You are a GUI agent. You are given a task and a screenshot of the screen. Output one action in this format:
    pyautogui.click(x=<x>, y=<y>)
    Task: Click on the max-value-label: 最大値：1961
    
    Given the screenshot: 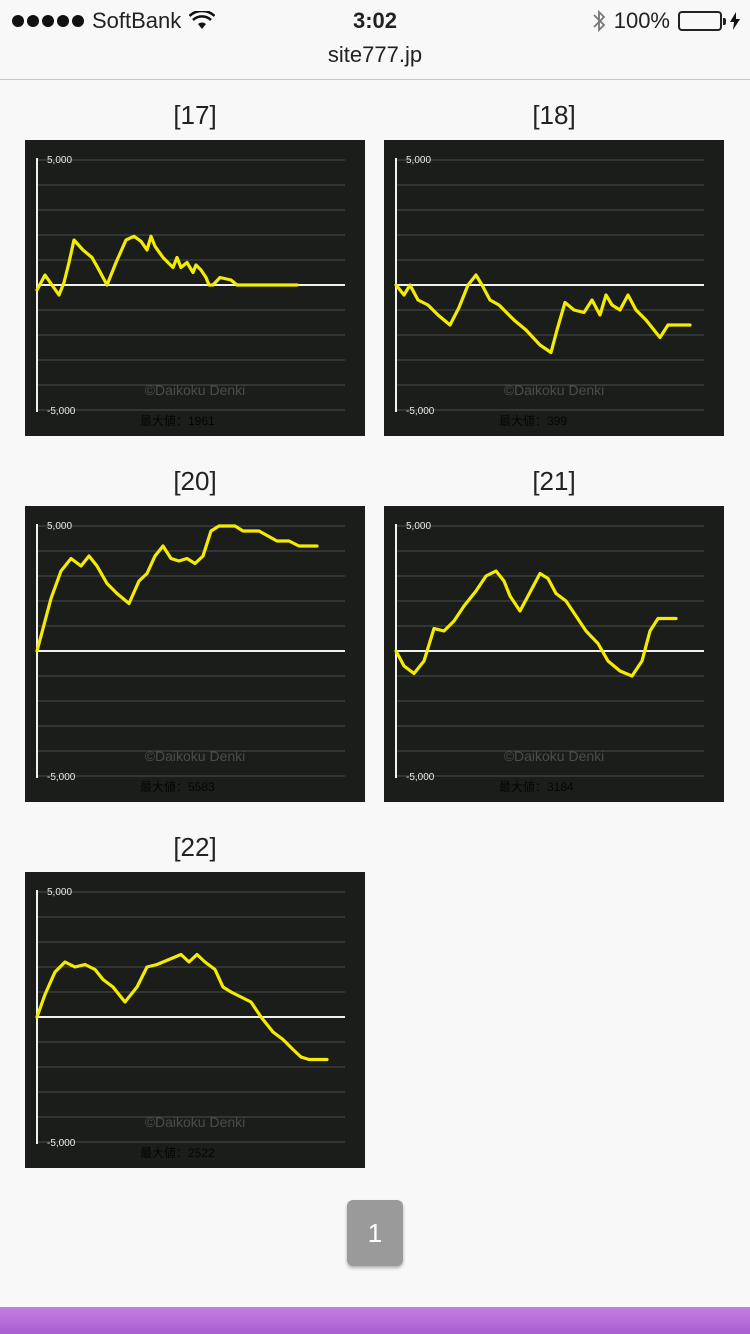 What is the action you would take?
    pyautogui.click(x=177, y=420)
    